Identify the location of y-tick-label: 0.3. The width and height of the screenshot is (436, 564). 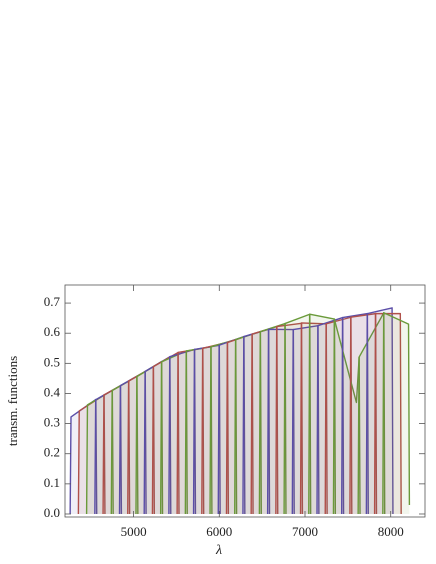
(52, 422).